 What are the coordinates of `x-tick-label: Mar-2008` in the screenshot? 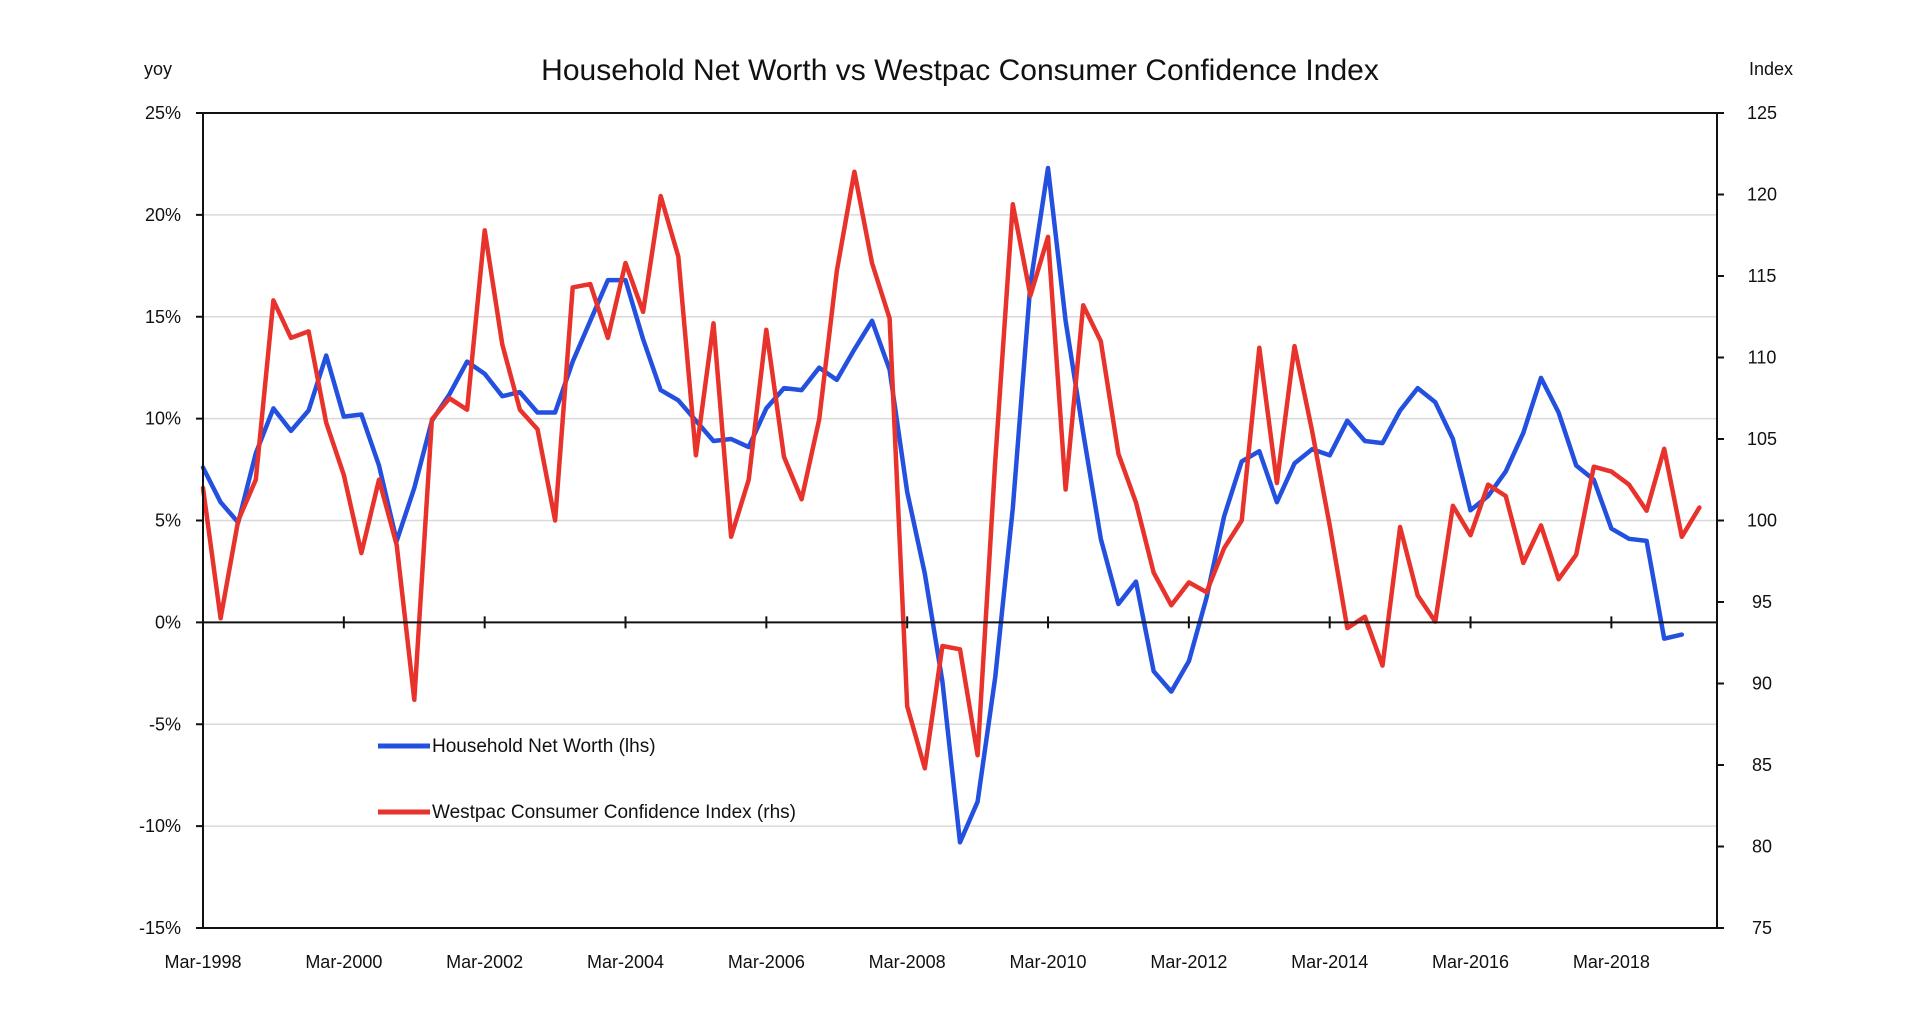 It's located at (907, 962).